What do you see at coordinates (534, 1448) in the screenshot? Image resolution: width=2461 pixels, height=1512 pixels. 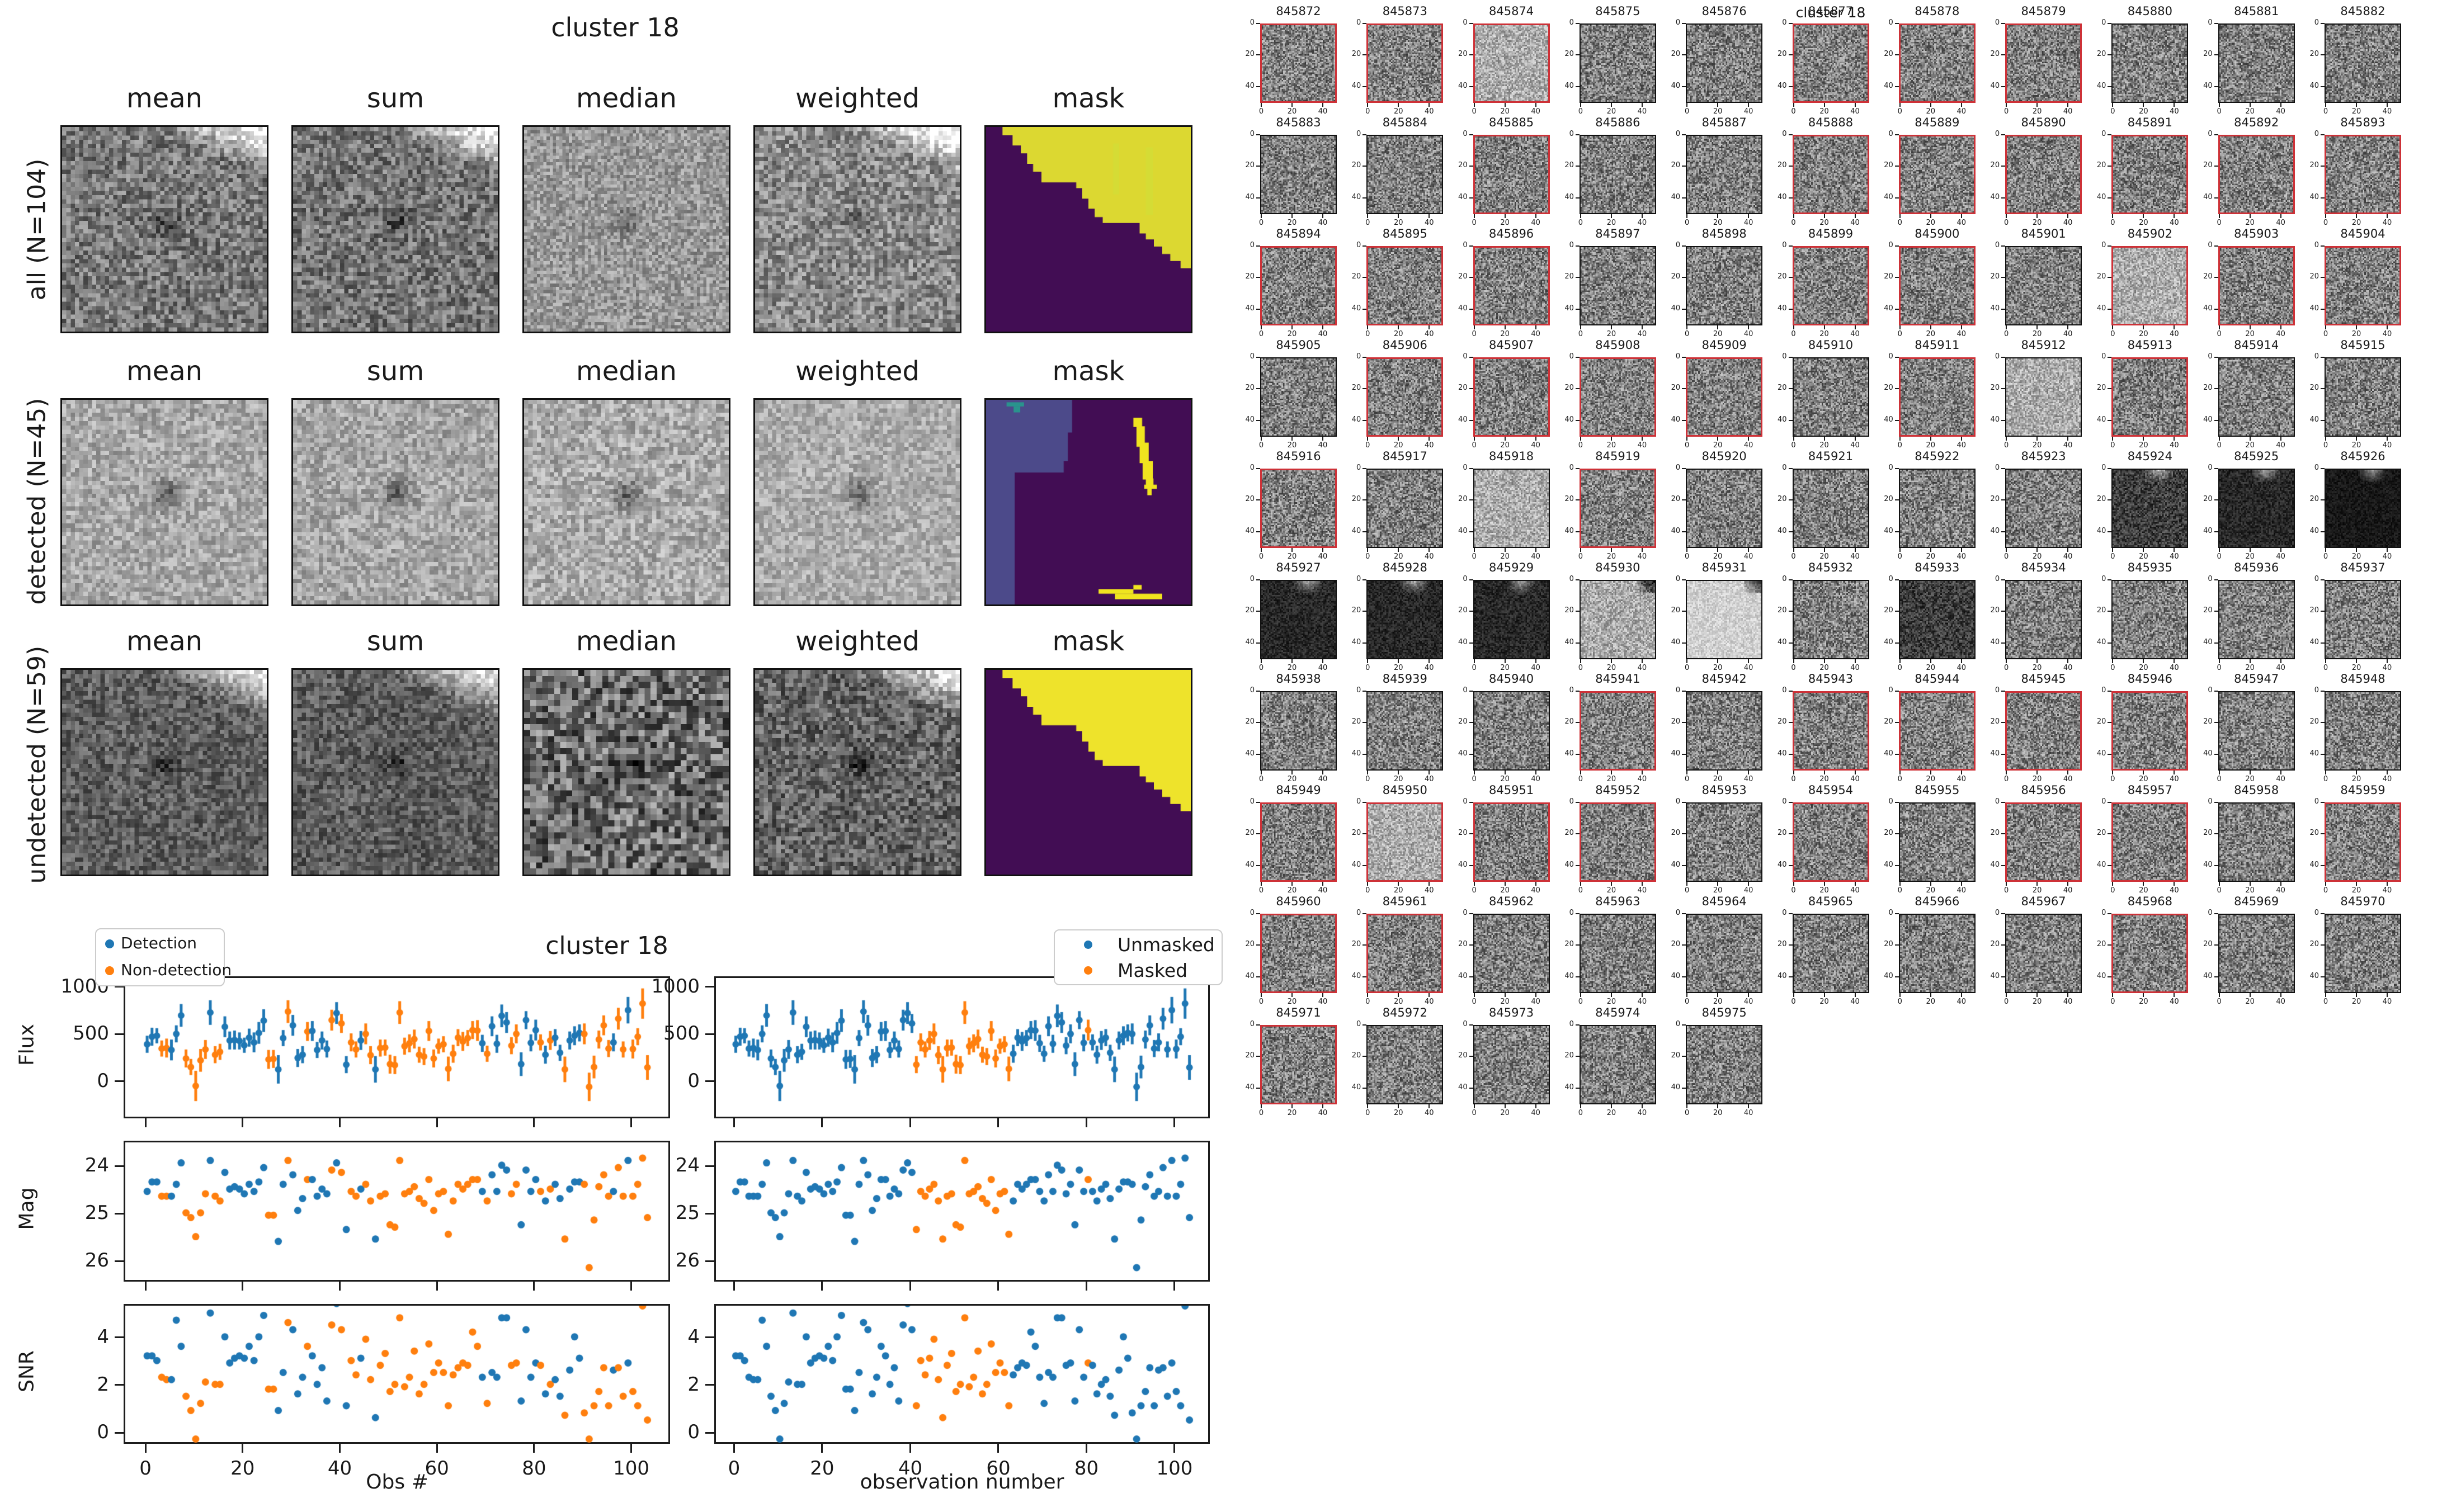 I see `snr-plot-left-tick-mark` at bounding box center [534, 1448].